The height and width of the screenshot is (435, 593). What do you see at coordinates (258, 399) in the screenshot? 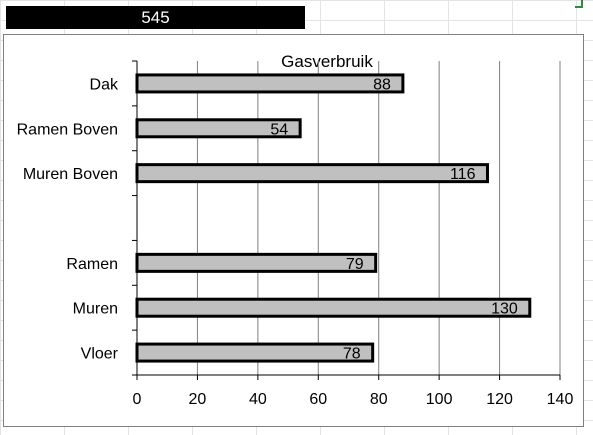
I see `x-tick-label: 40` at bounding box center [258, 399].